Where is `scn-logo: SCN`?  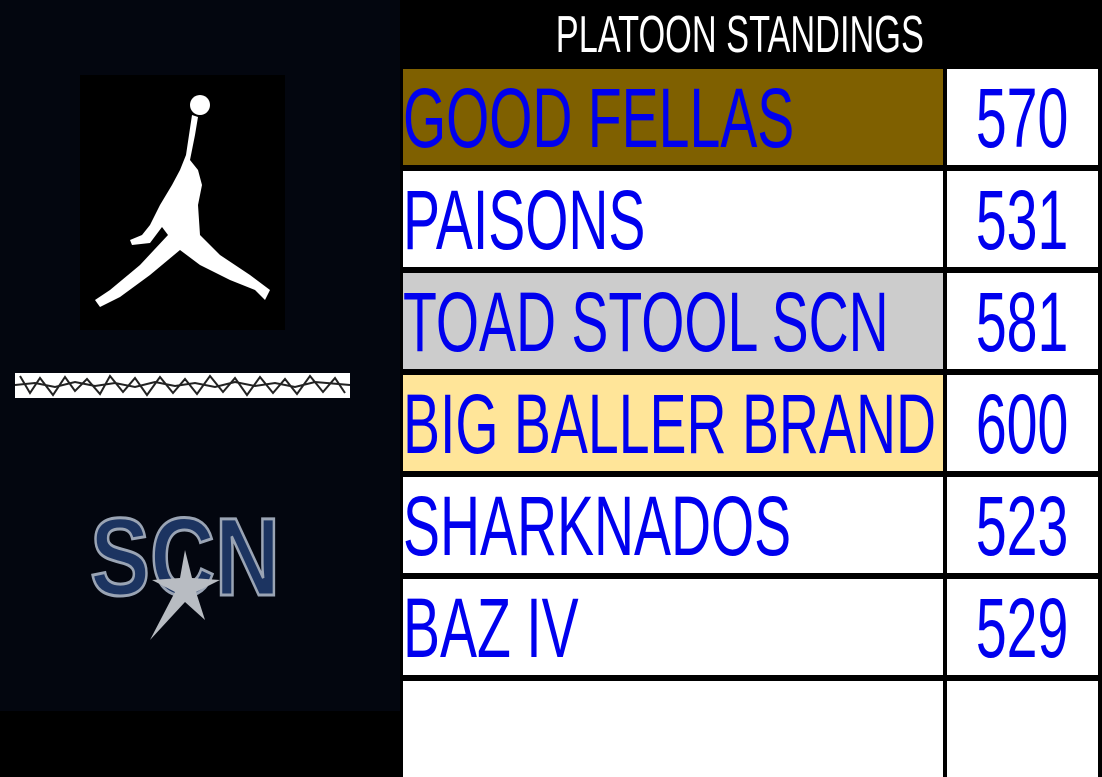 scn-logo: SCN is located at coordinates (185, 565).